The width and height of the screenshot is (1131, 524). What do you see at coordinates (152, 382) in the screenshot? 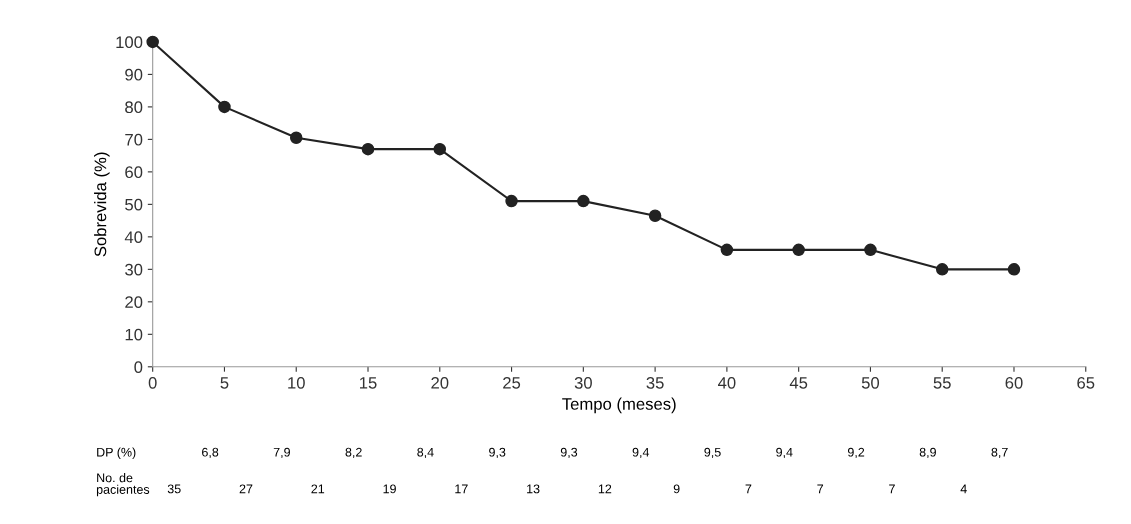
I see `x-tick-label: 0` at bounding box center [152, 382].